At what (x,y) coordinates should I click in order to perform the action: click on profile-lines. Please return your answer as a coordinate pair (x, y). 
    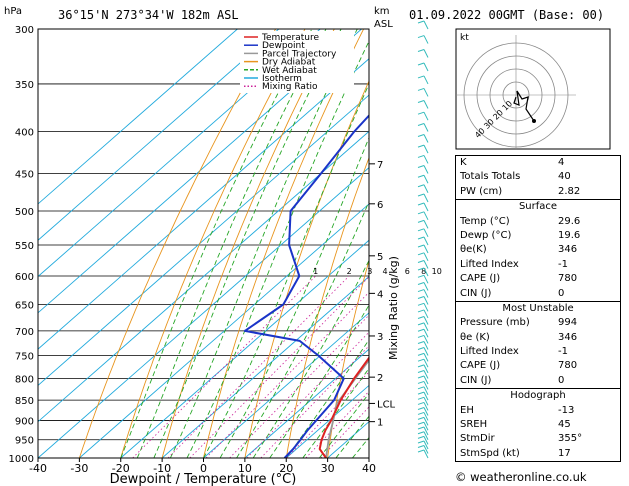
    Looking at the image, I should click on (306, 286).